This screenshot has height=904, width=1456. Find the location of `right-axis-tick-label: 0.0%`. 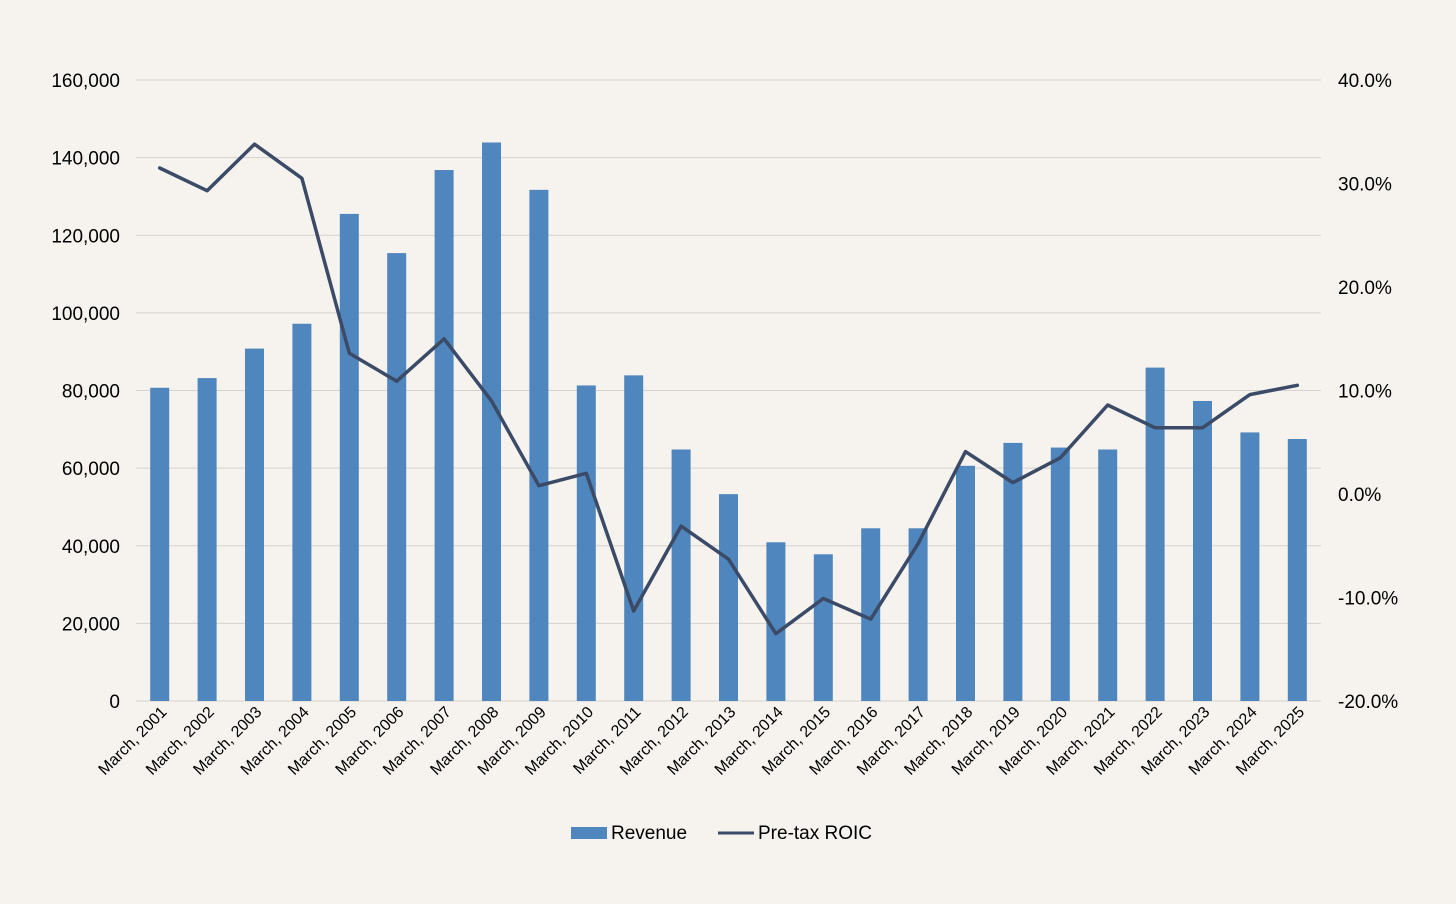

right-axis-tick-label: 0.0% is located at coordinates (1359, 495).